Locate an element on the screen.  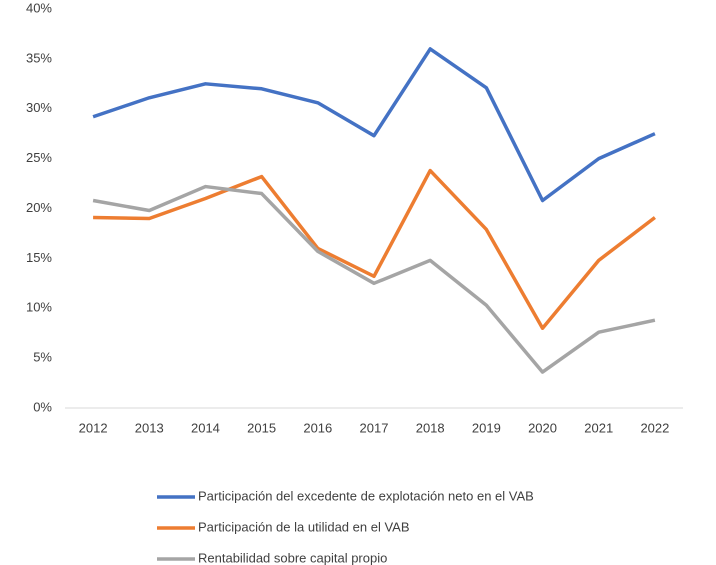
x-tick-label: 2012 is located at coordinates (93, 427).